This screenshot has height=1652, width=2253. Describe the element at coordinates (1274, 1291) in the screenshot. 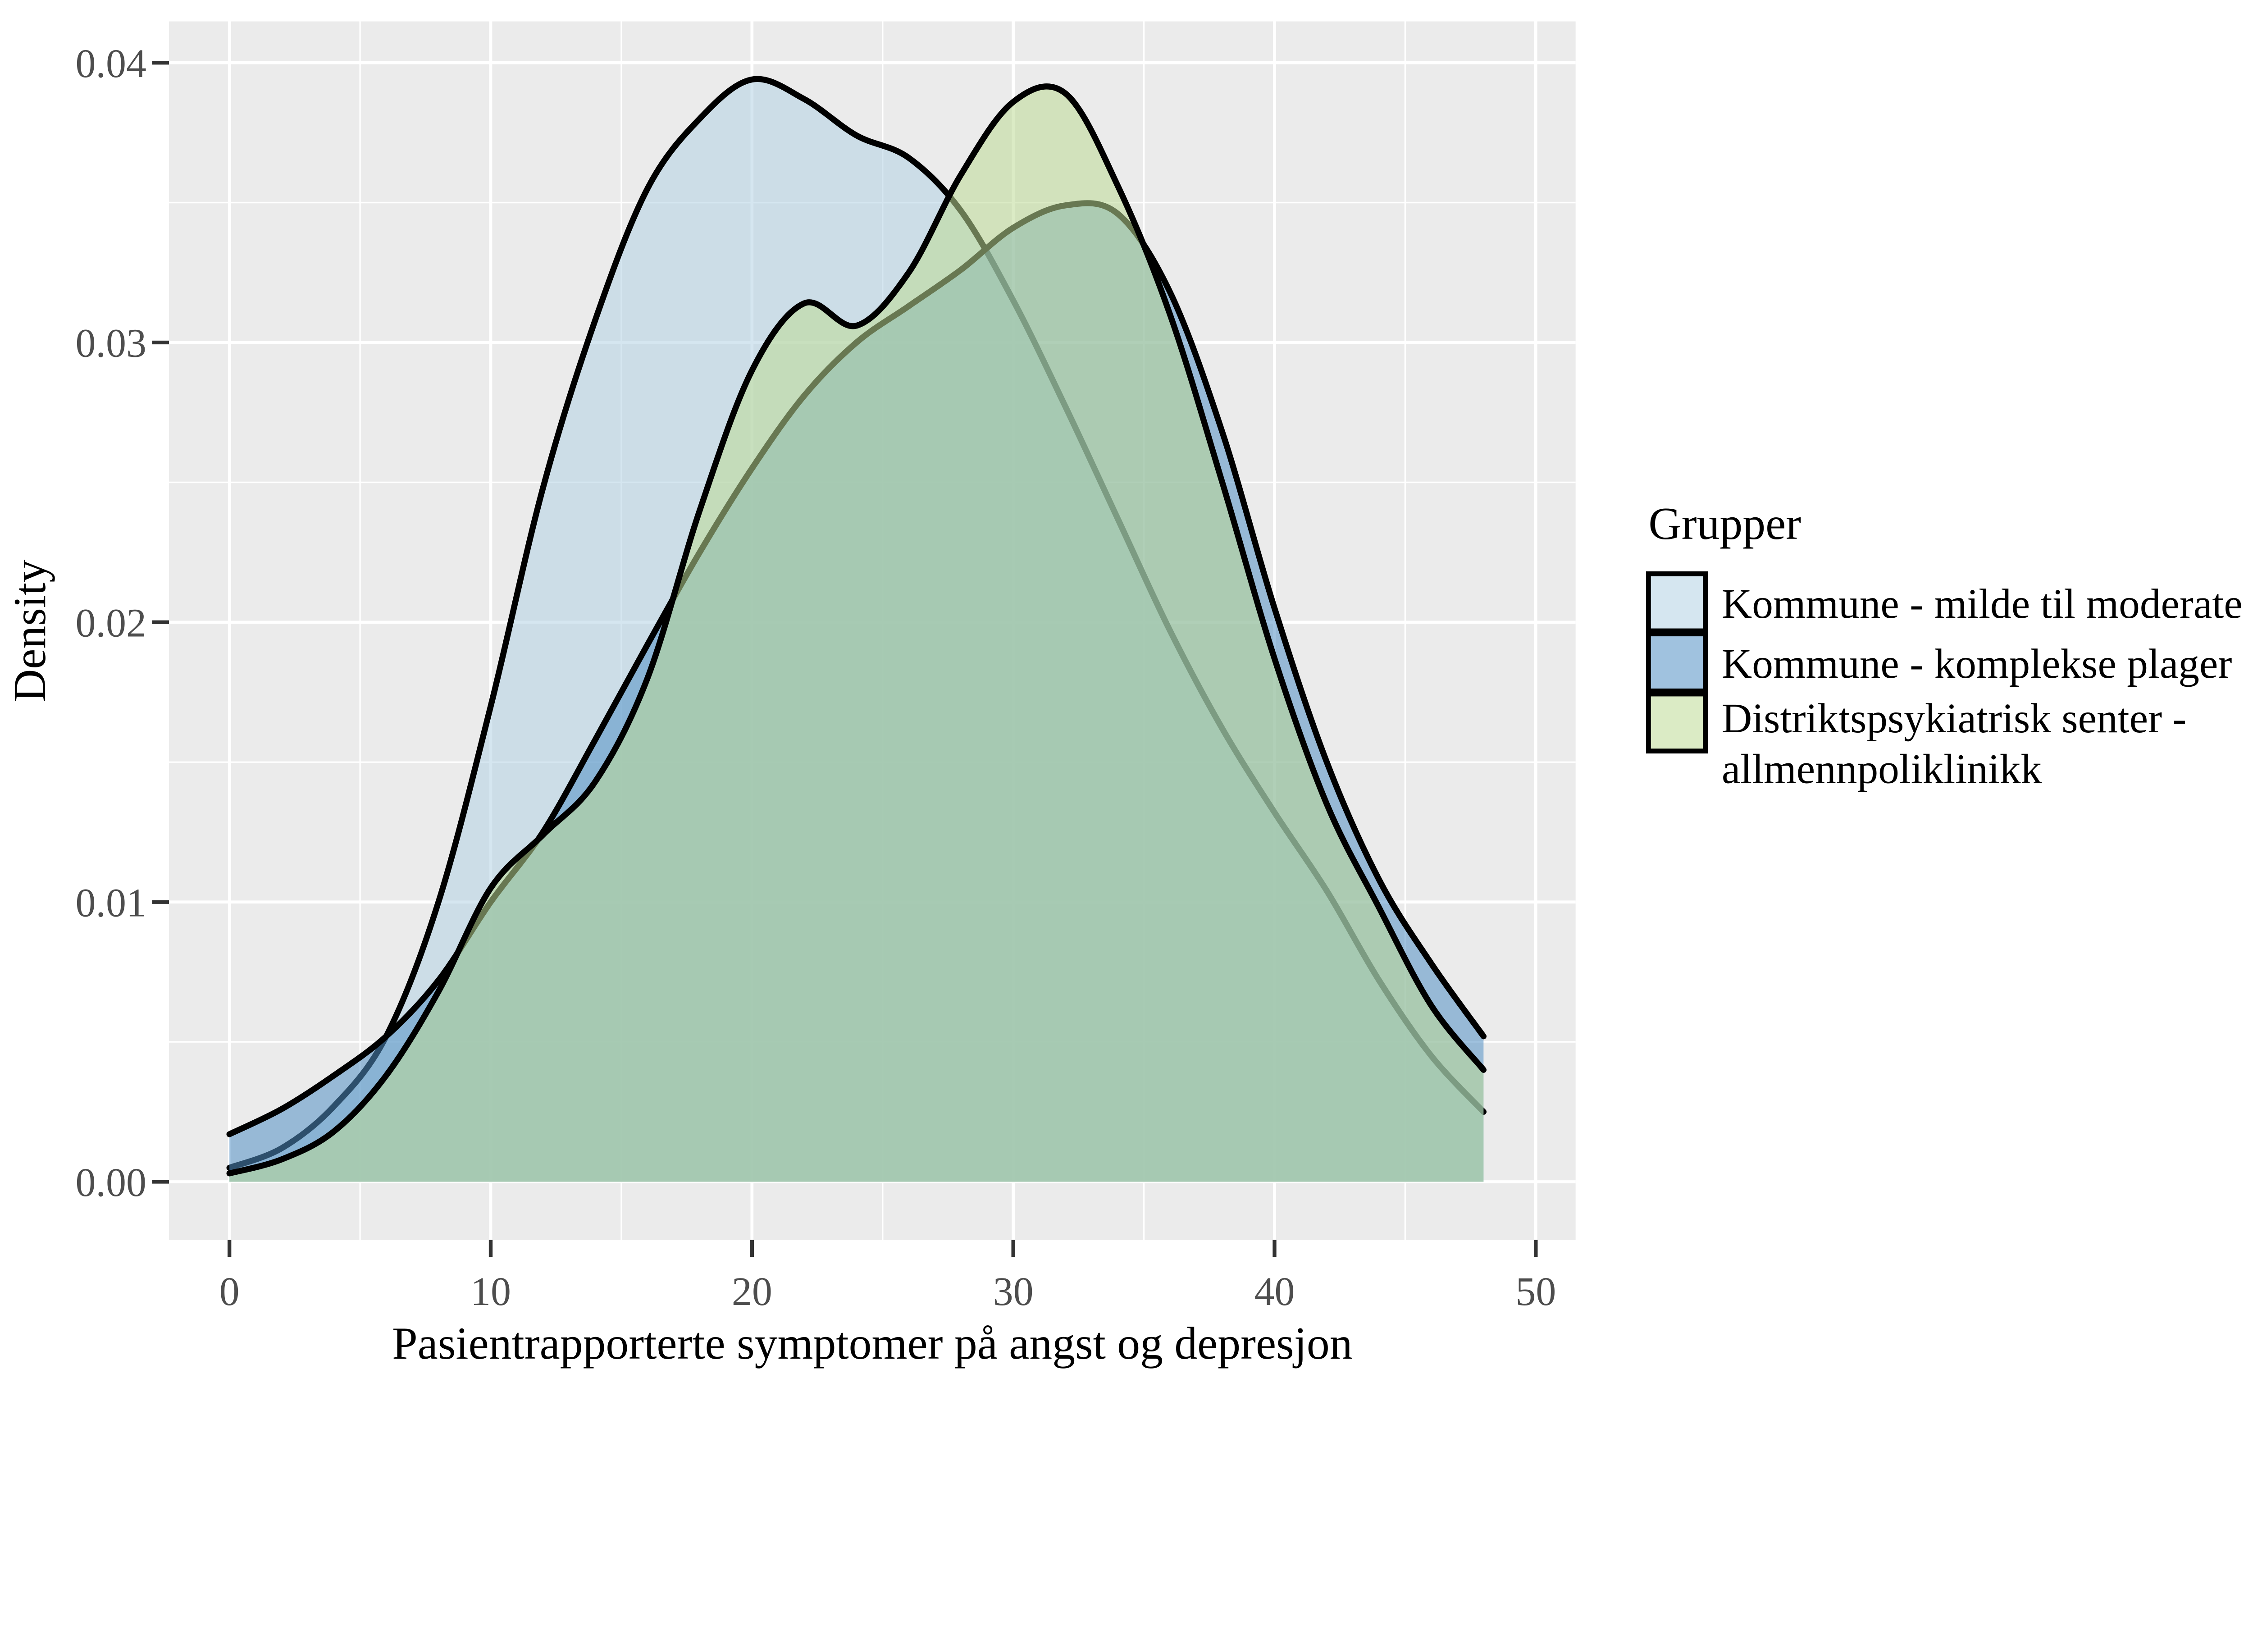

I see `x-tick-label: 40` at that location.